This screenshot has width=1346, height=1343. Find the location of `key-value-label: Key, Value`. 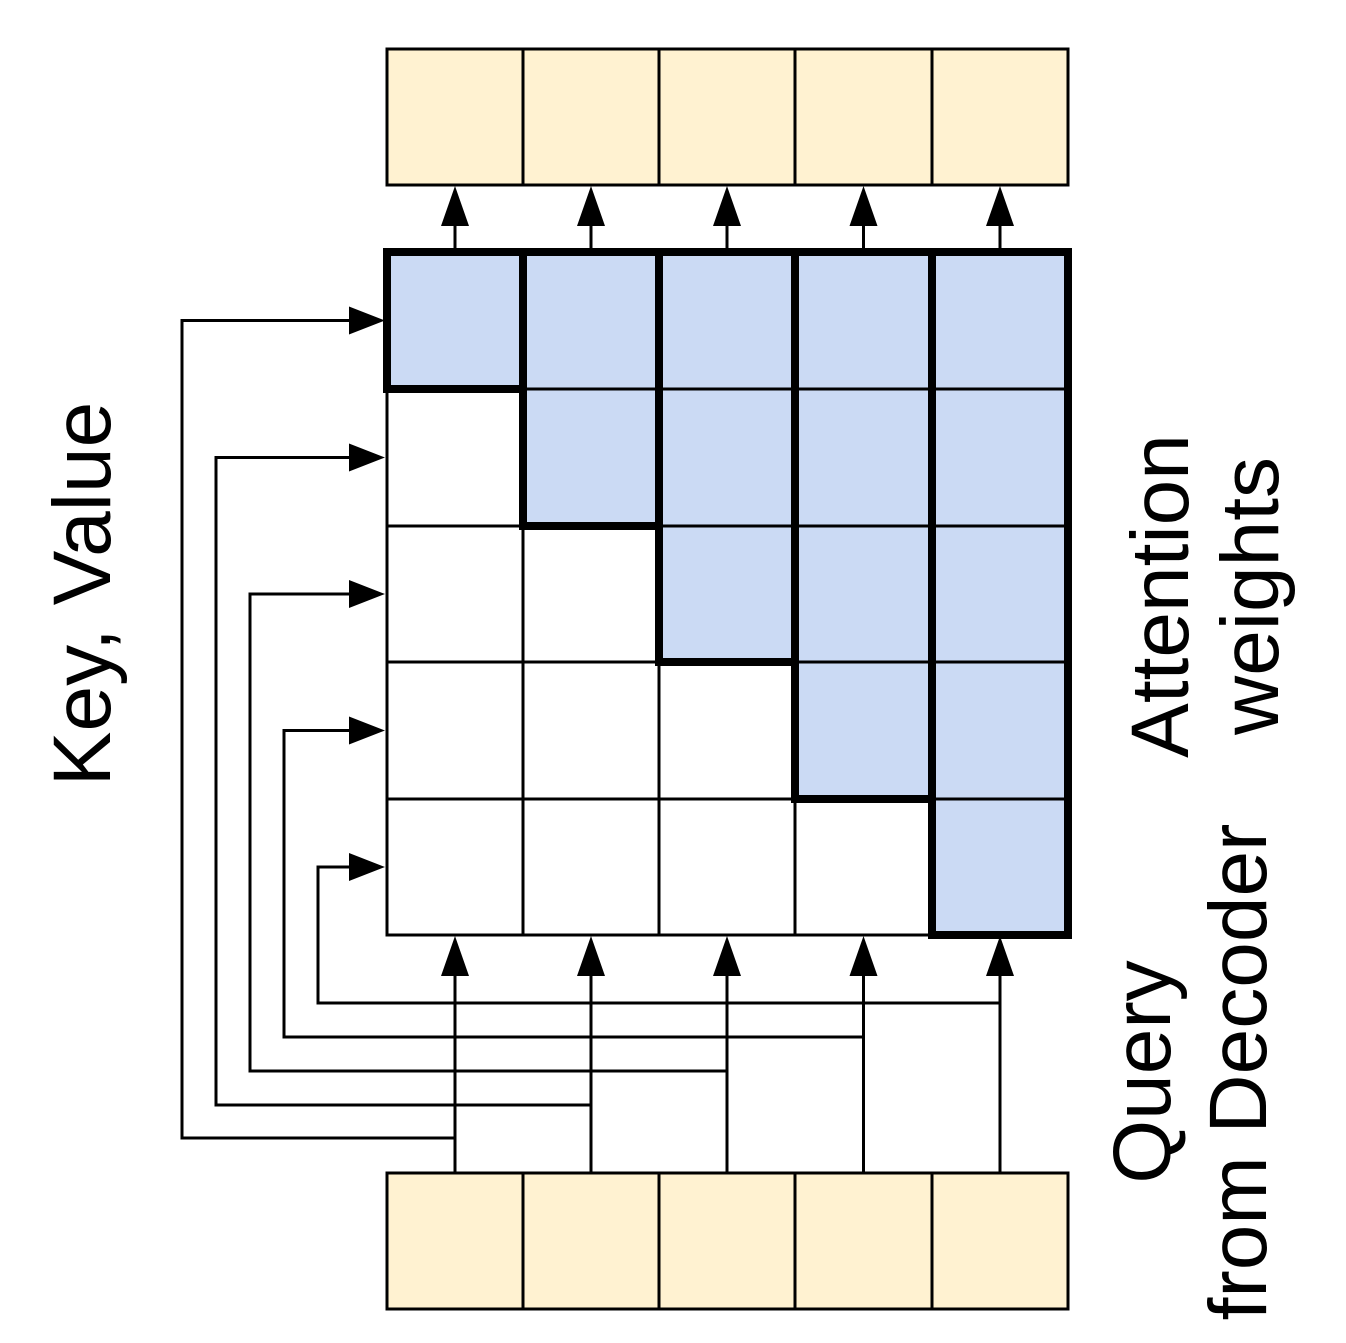

key-value-label: Key, Value is located at coordinates (82, 594).